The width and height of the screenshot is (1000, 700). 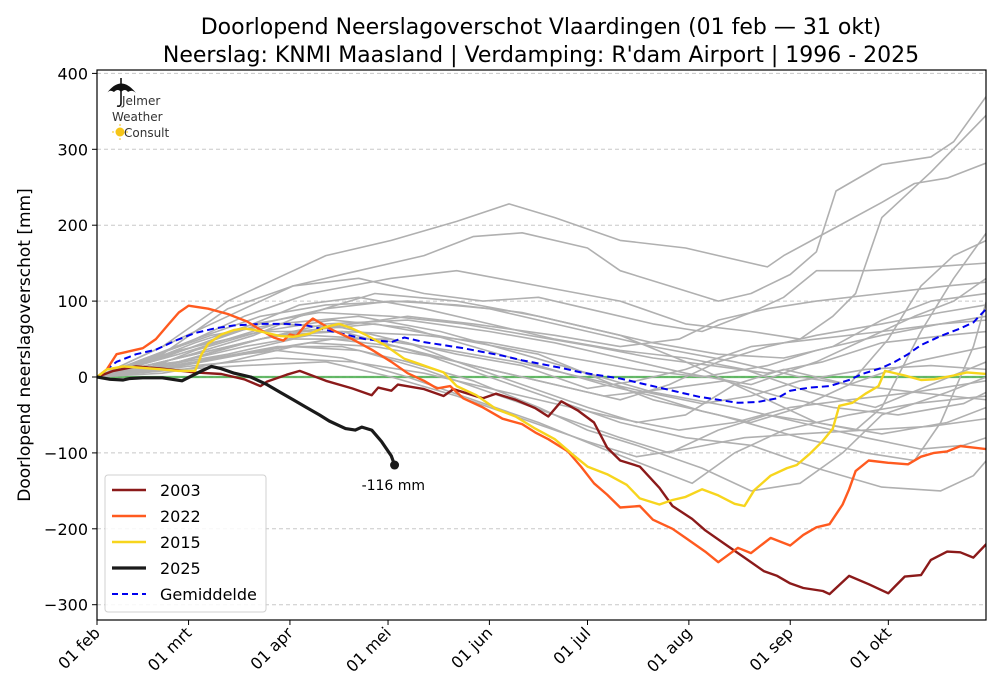 I want to click on series-end-marker, so click(x=395, y=465).